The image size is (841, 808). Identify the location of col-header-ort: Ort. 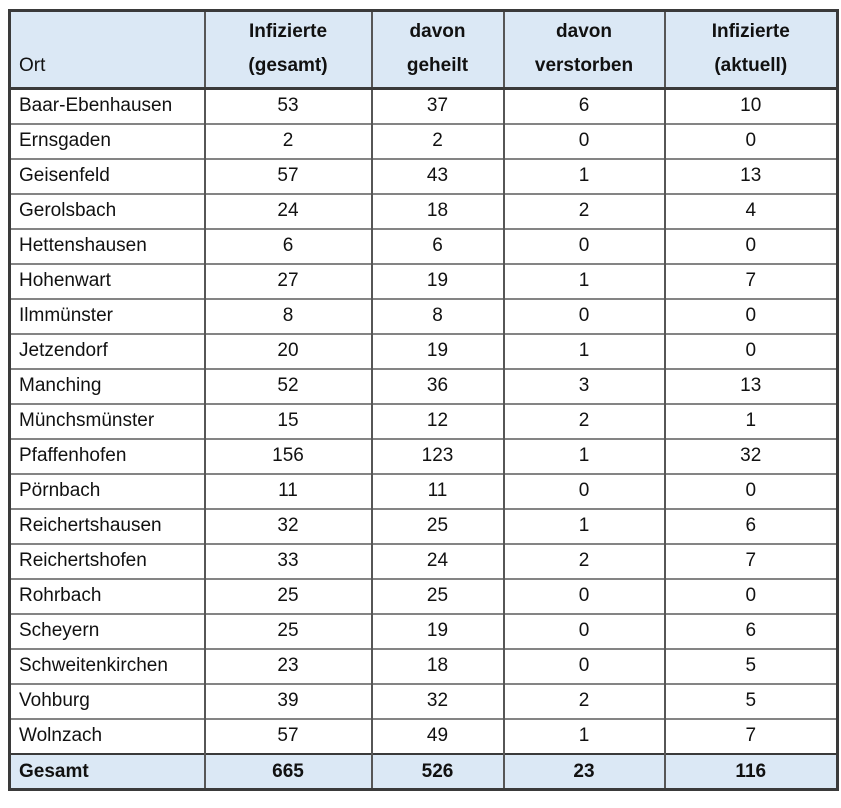
(107, 50).